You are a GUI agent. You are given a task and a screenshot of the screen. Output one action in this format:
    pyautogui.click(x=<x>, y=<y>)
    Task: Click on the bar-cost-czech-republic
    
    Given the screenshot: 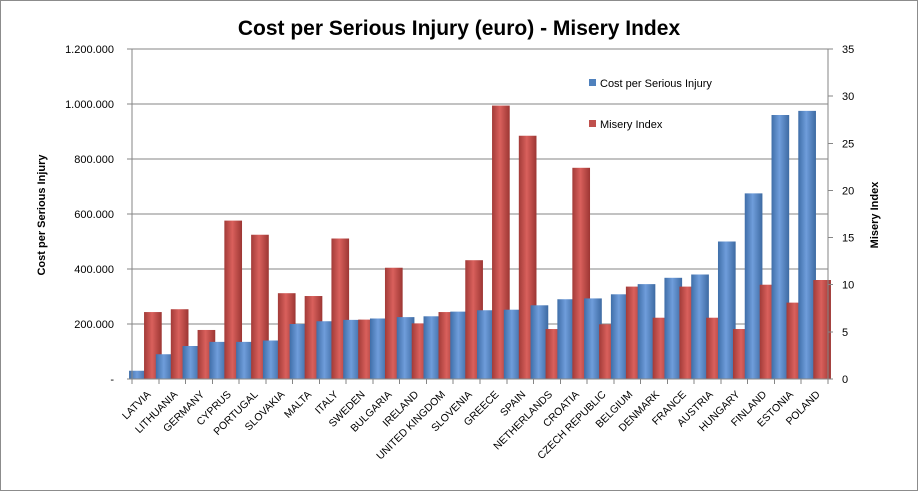 What is the action you would take?
    pyautogui.click(x=593, y=338)
    